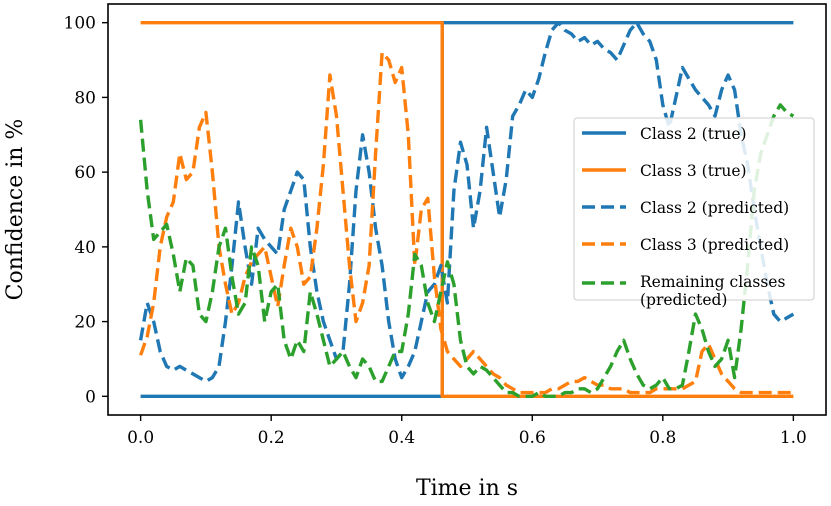 Image resolution: width=831 pixels, height=506 pixels. I want to click on legend-label-3: Class 3 (predicted), so click(714, 245).